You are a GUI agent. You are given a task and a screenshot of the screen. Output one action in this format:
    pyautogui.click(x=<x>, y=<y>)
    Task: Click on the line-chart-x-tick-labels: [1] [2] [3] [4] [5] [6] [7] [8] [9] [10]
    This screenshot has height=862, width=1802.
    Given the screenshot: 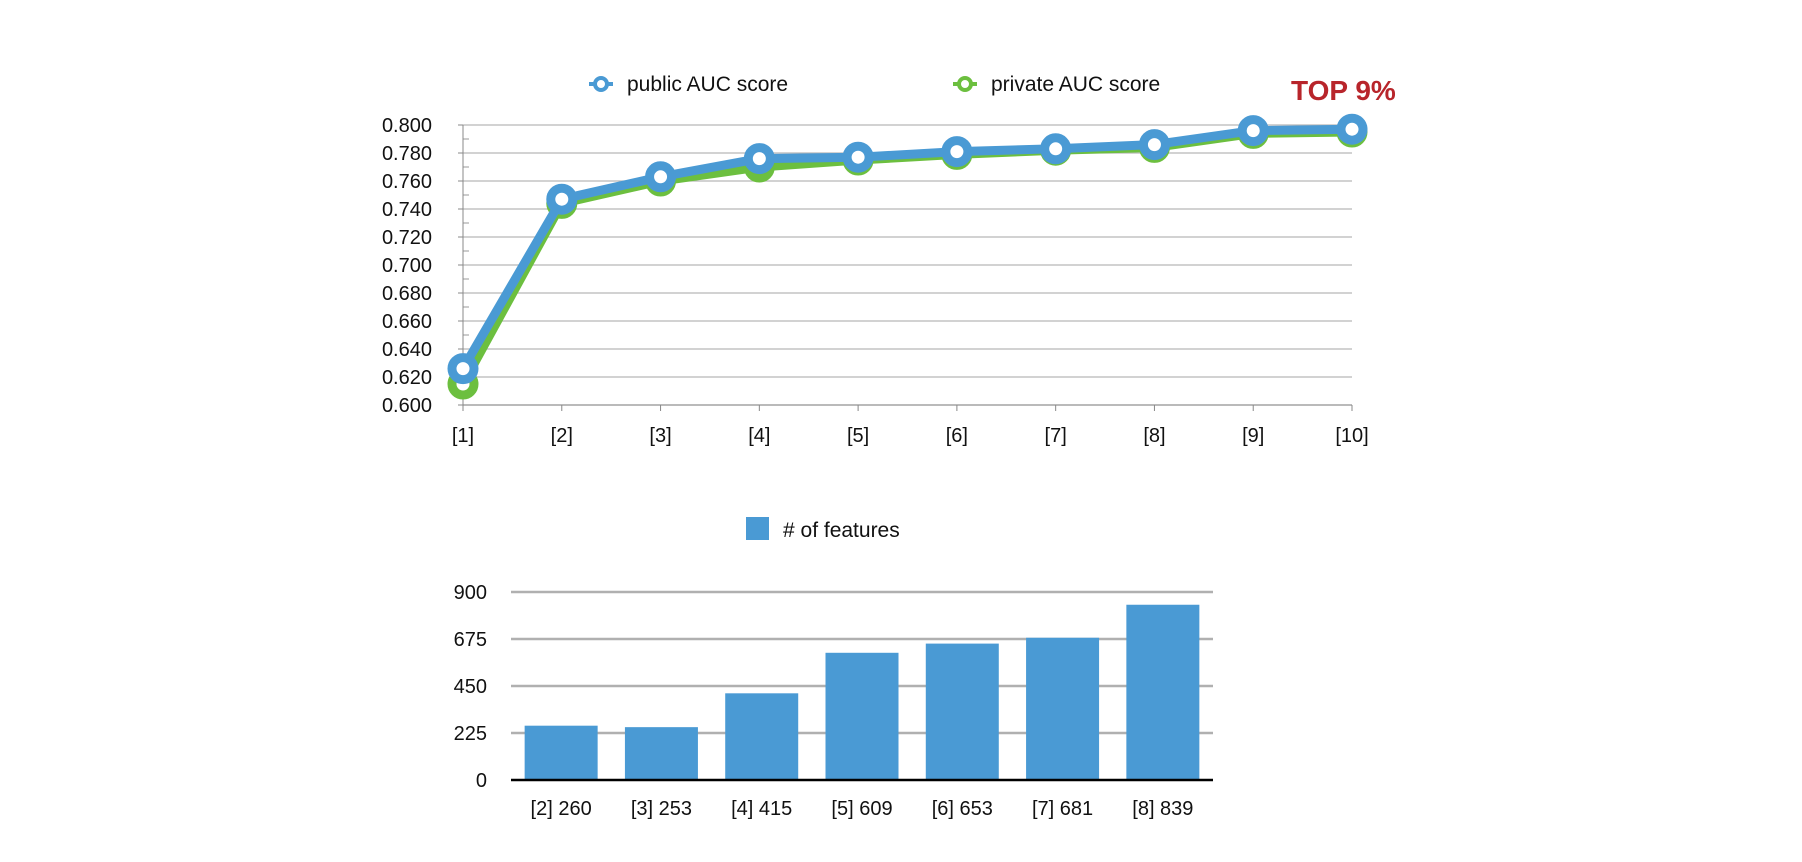 What is the action you would take?
    pyautogui.click(x=910, y=426)
    